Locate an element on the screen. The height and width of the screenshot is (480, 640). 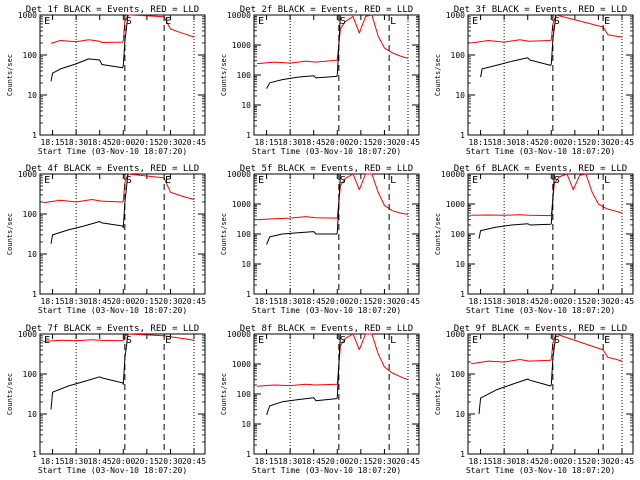
panel-title: Det 6f BLACK = Events, RED = LLD is located at coordinates (540, 169).